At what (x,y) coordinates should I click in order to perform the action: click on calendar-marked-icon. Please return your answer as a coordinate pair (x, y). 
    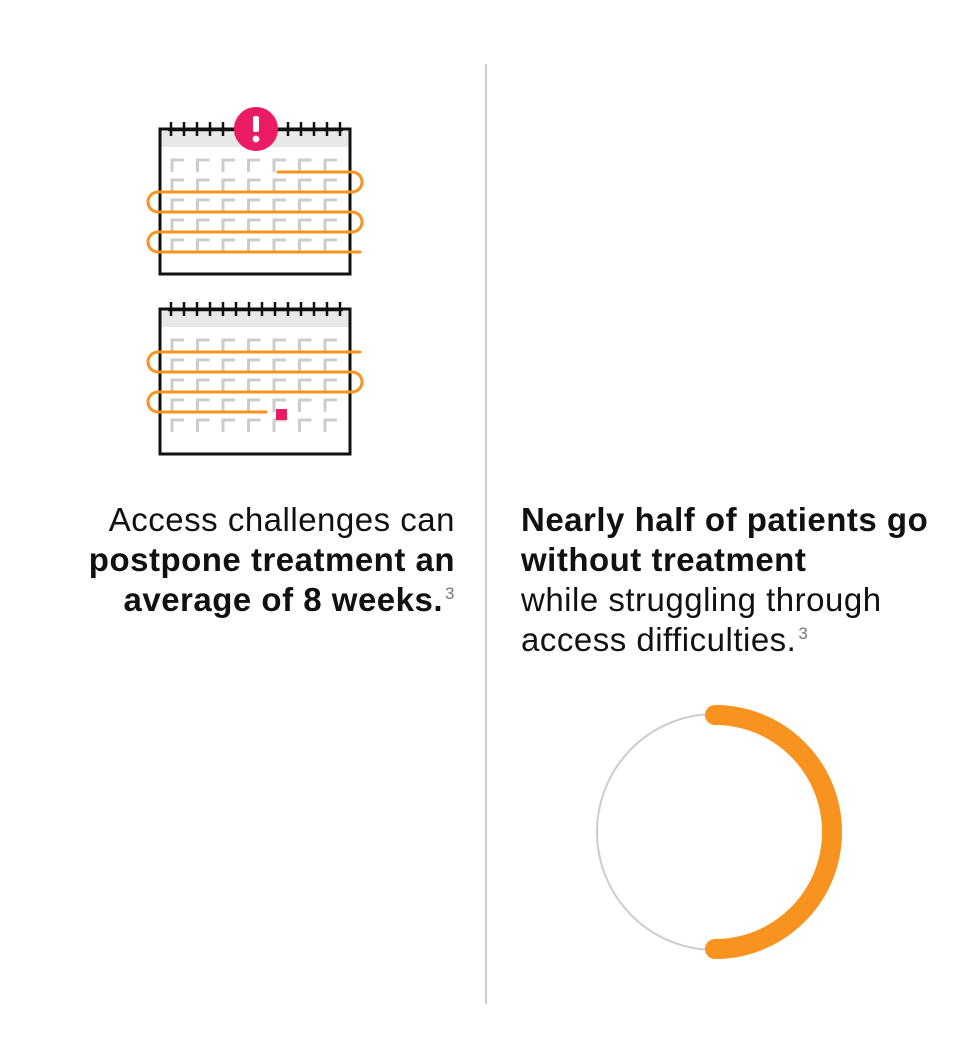
    Looking at the image, I should click on (255, 379).